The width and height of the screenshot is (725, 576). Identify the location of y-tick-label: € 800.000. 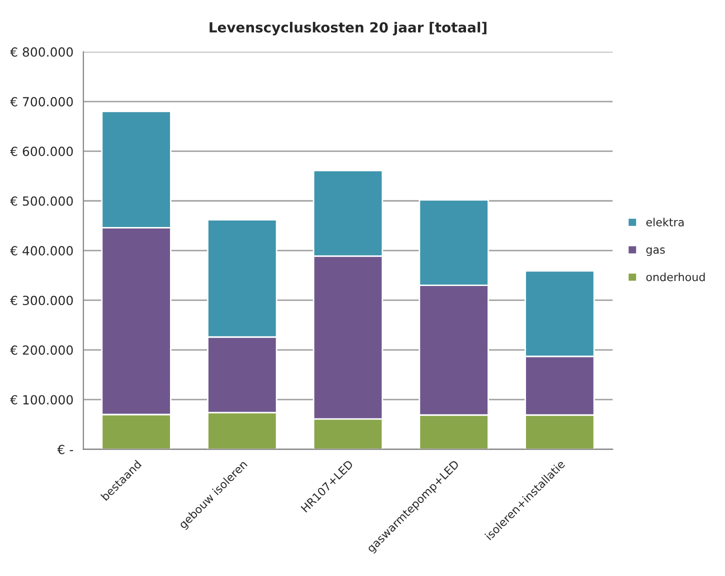
(41, 52).